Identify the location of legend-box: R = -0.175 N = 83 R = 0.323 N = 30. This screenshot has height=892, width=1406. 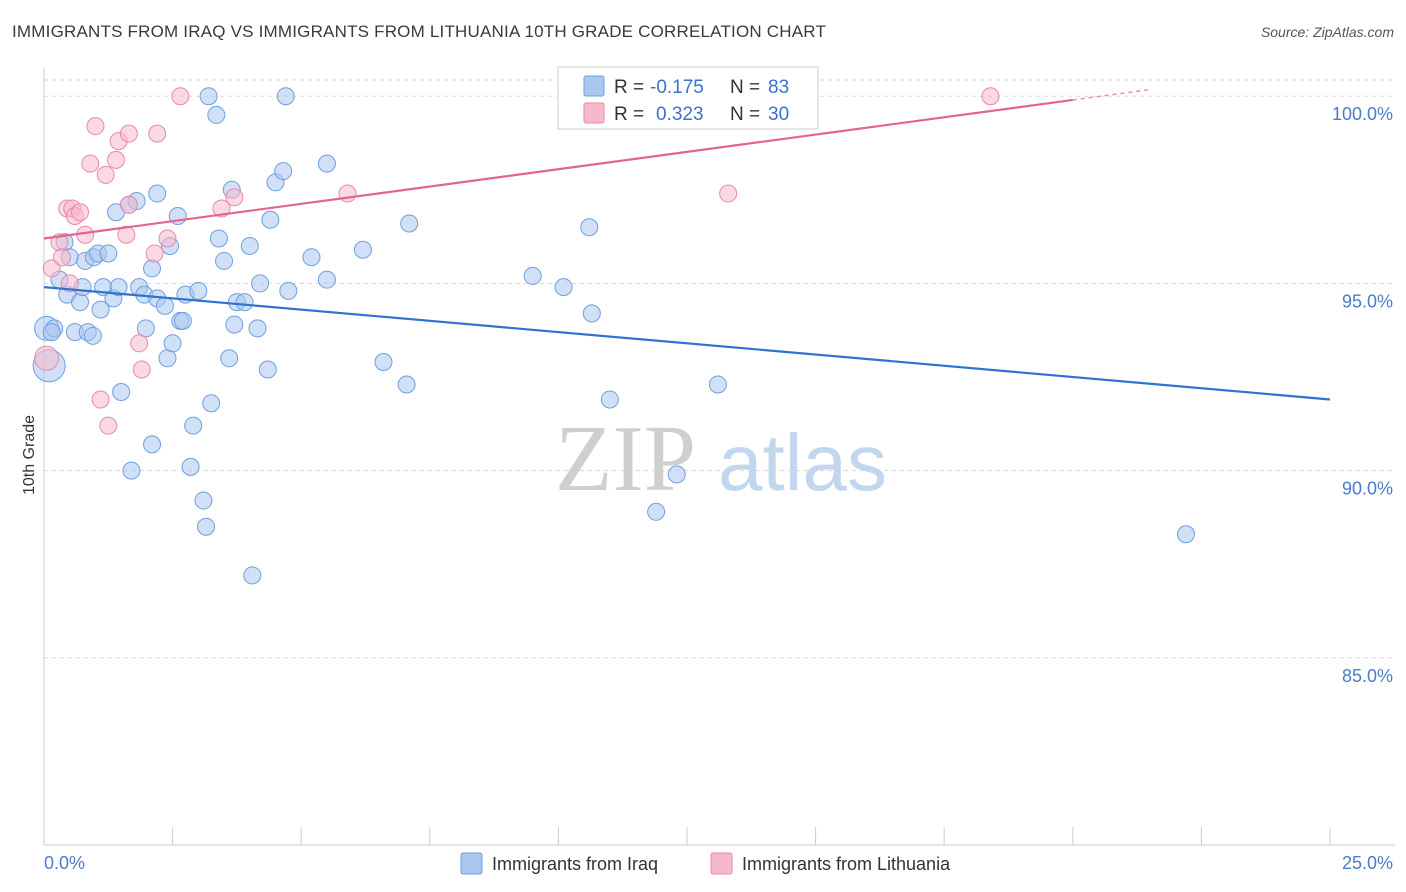
(688, 98).